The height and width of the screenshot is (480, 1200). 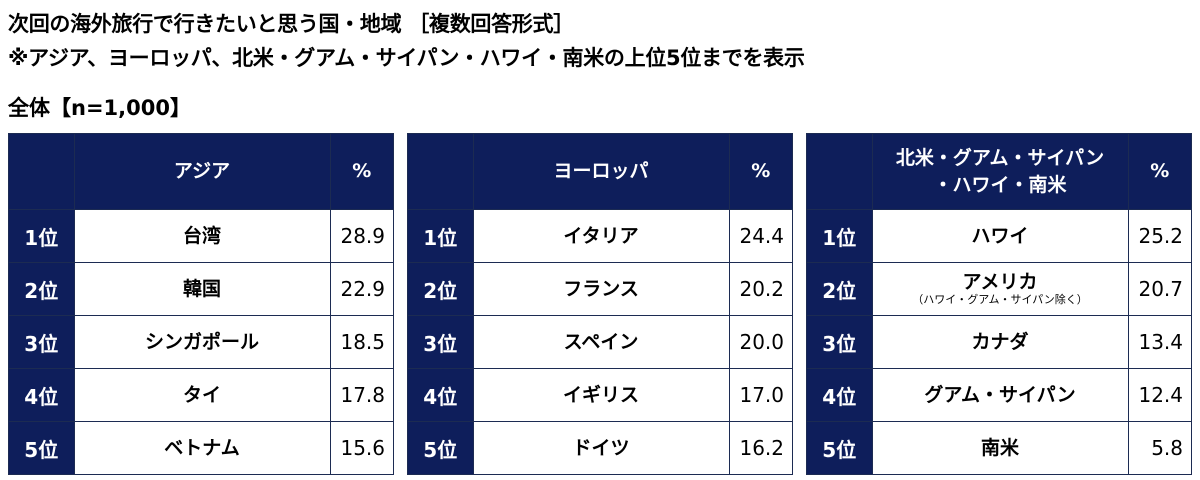 I want to click on table-row: 4位 イギリス 17.0, so click(x=600, y=395).